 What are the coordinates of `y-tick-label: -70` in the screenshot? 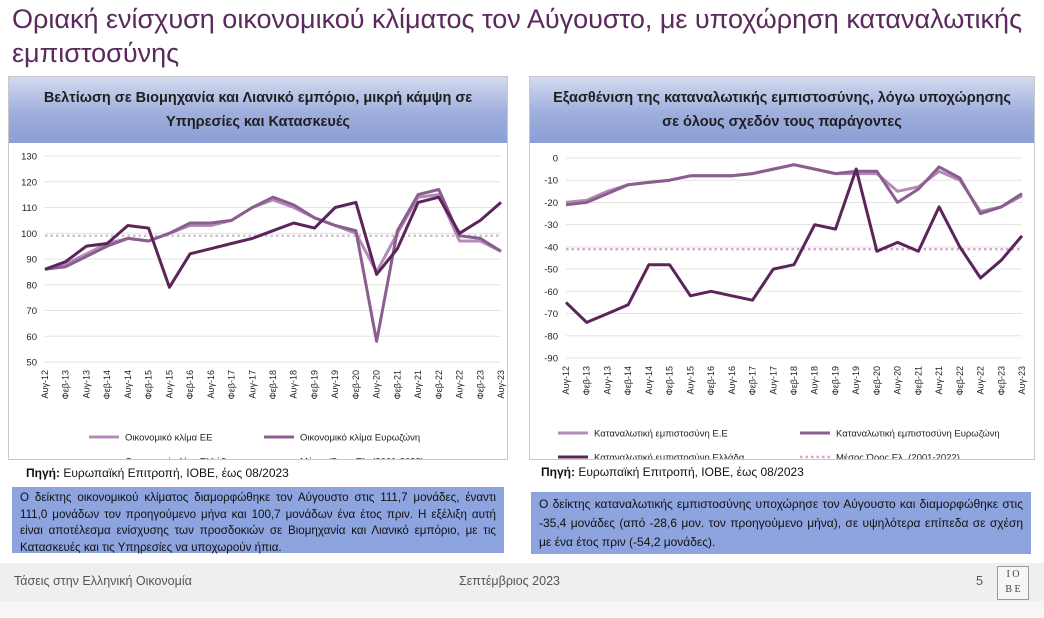 It's located at (551, 314).